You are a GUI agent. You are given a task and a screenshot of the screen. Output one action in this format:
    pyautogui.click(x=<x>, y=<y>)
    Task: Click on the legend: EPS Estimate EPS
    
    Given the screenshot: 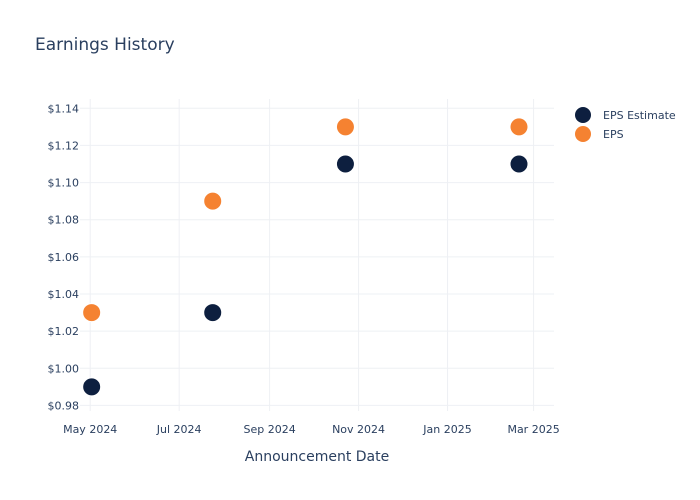 What is the action you would take?
    pyautogui.click(x=625, y=124)
    